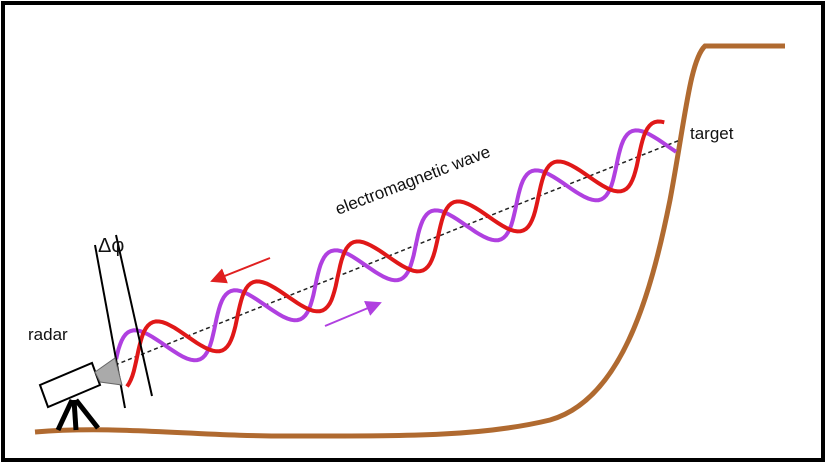  What do you see at coordinates (353, 314) in the screenshot?
I see `emit-arrow` at bounding box center [353, 314].